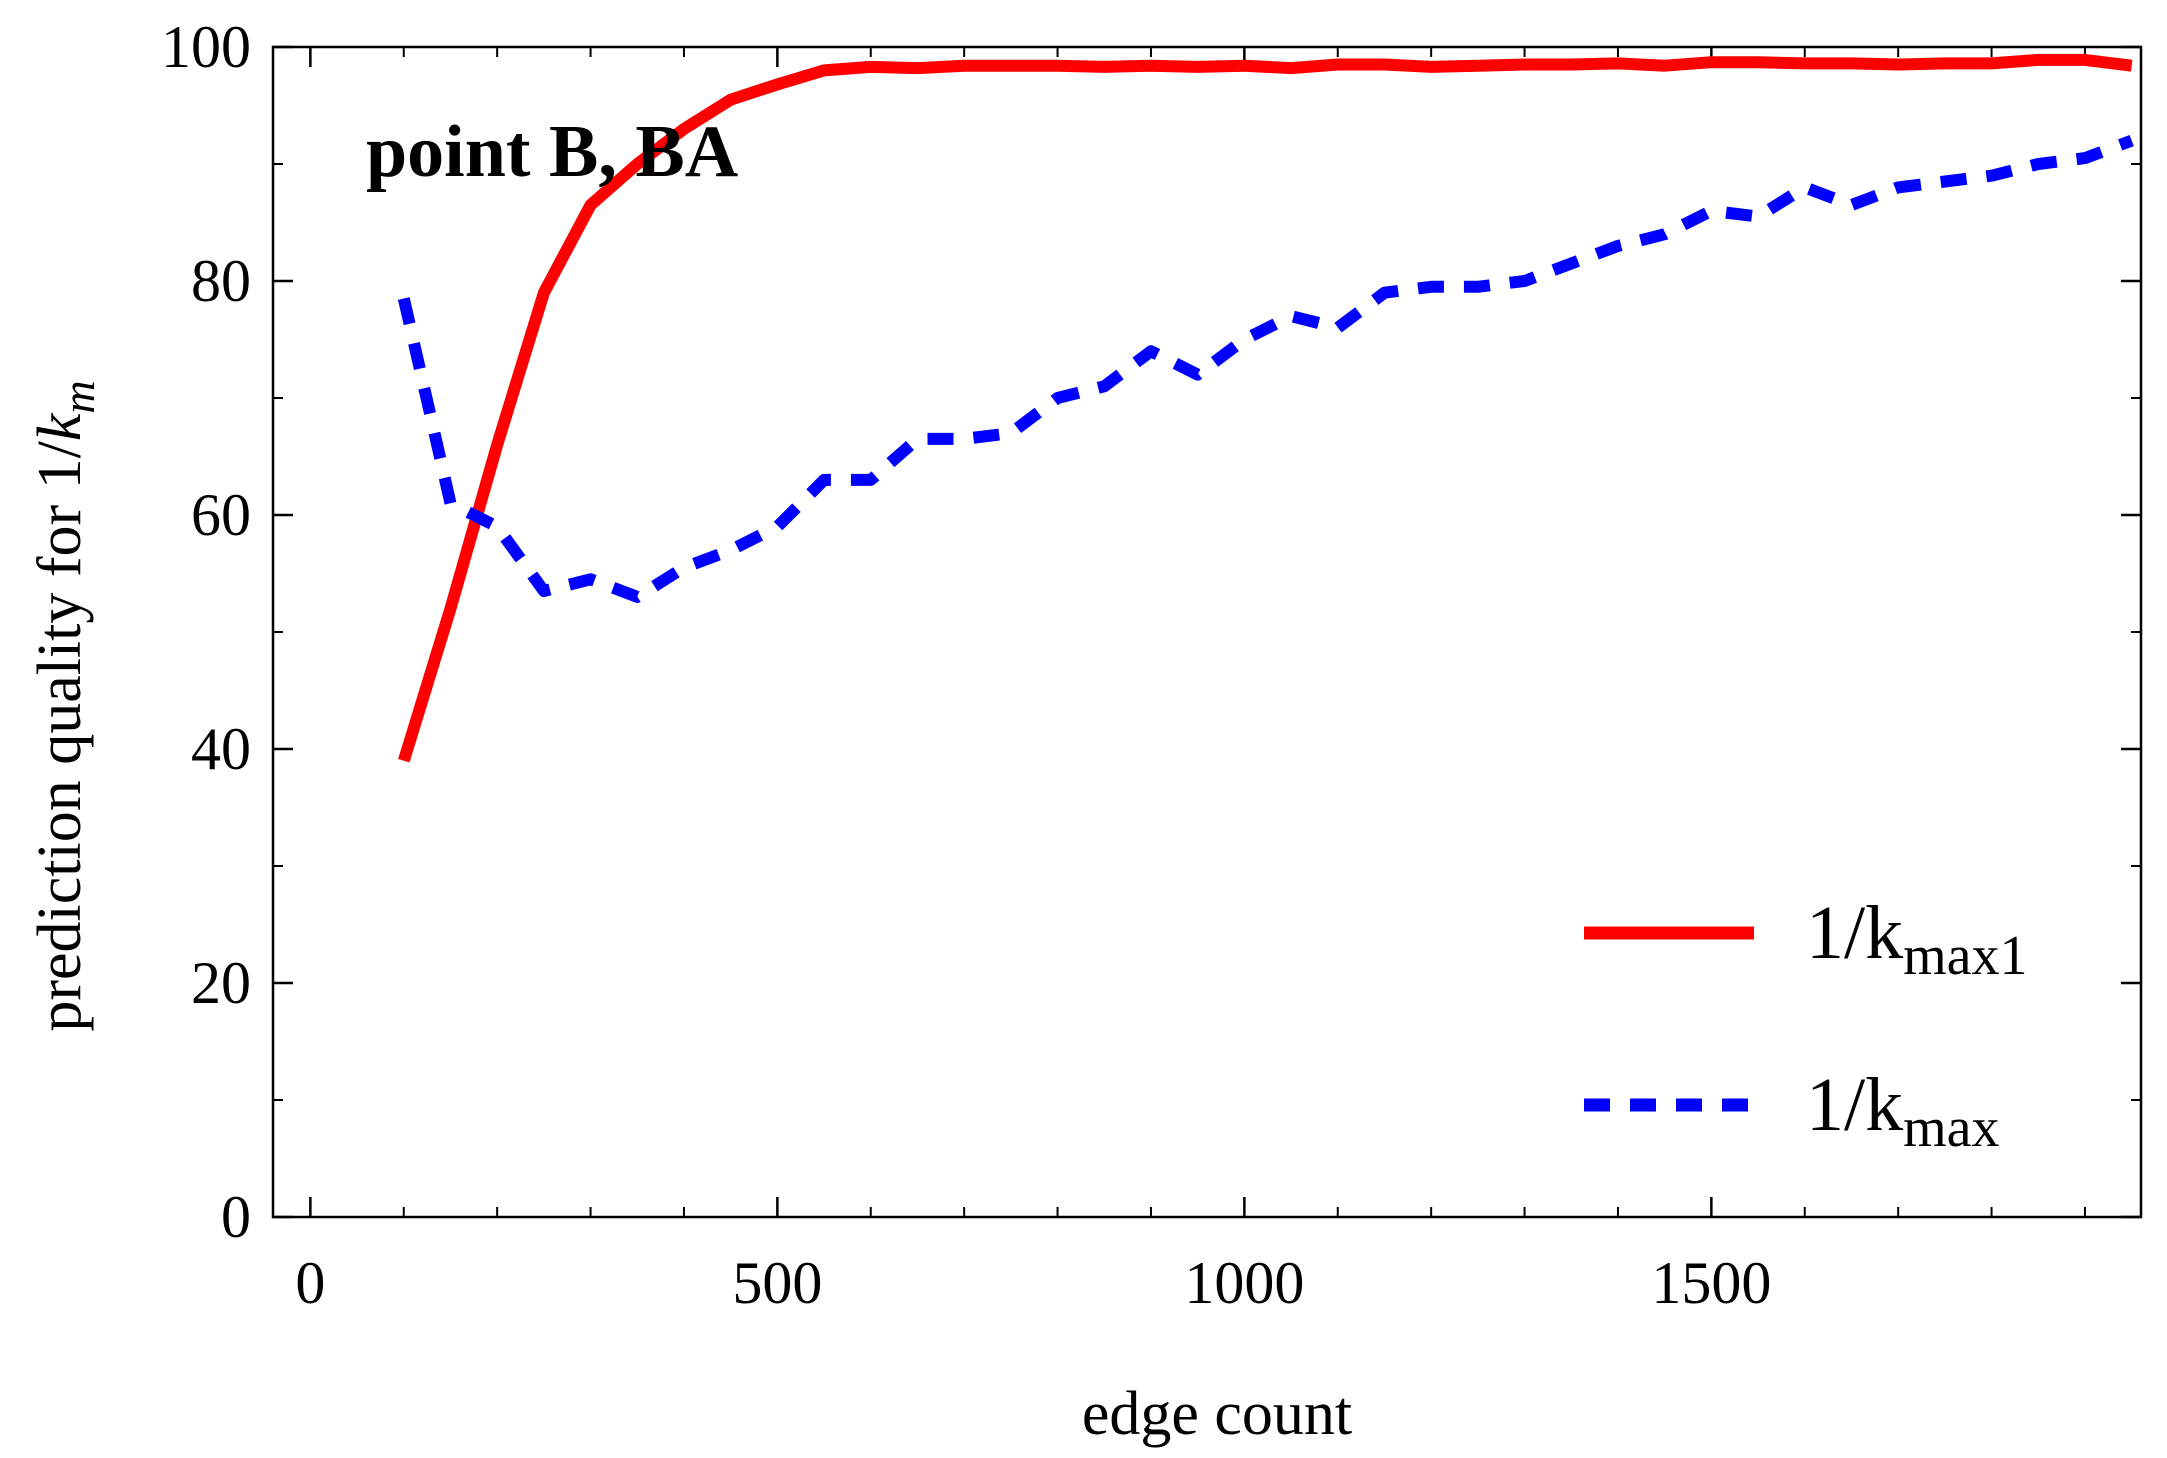  Describe the element at coordinates (1244, 1283) in the screenshot. I see `x-tick-label: 1000` at that location.